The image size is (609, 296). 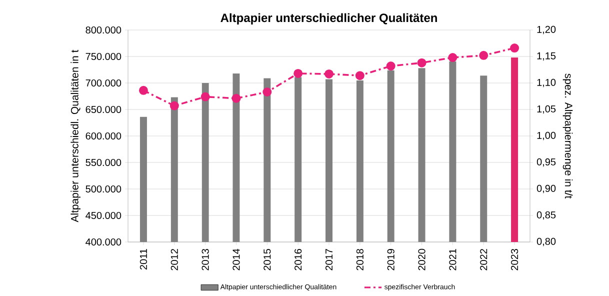 I want to click on x-tick-label: 2021, so click(x=452, y=259).